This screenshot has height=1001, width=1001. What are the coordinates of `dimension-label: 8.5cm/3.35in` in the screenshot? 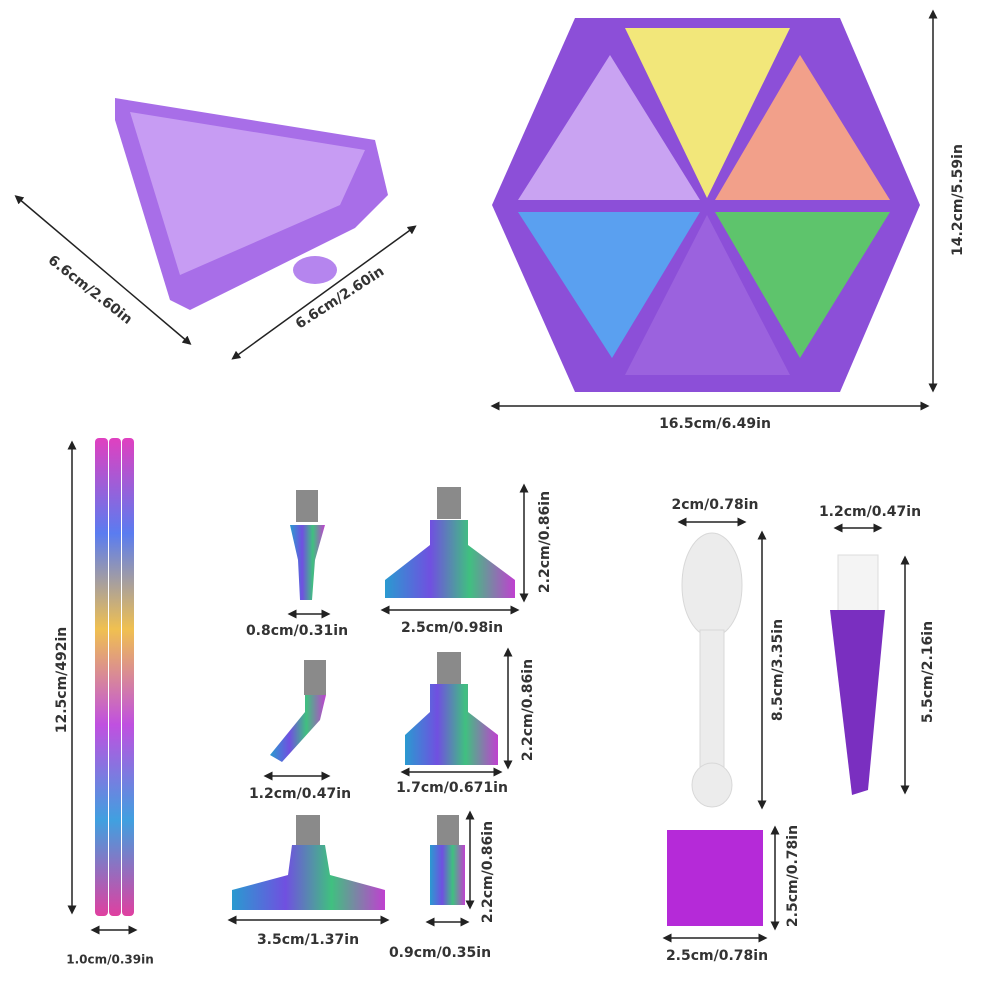 It's located at (778, 670).